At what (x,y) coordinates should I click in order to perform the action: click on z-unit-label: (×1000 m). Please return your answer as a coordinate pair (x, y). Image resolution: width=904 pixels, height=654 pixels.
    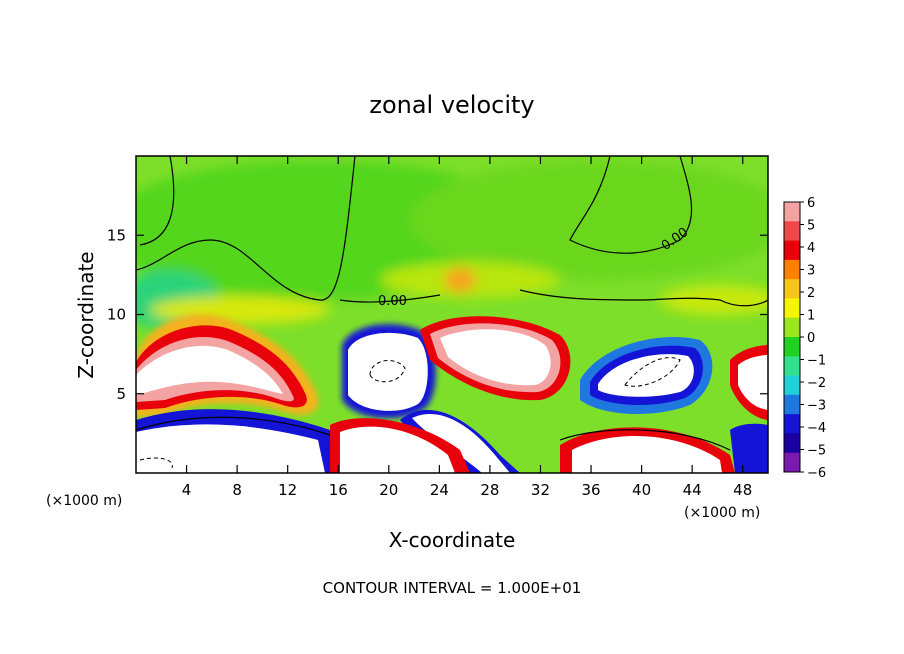
    Looking at the image, I should click on (722, 513).